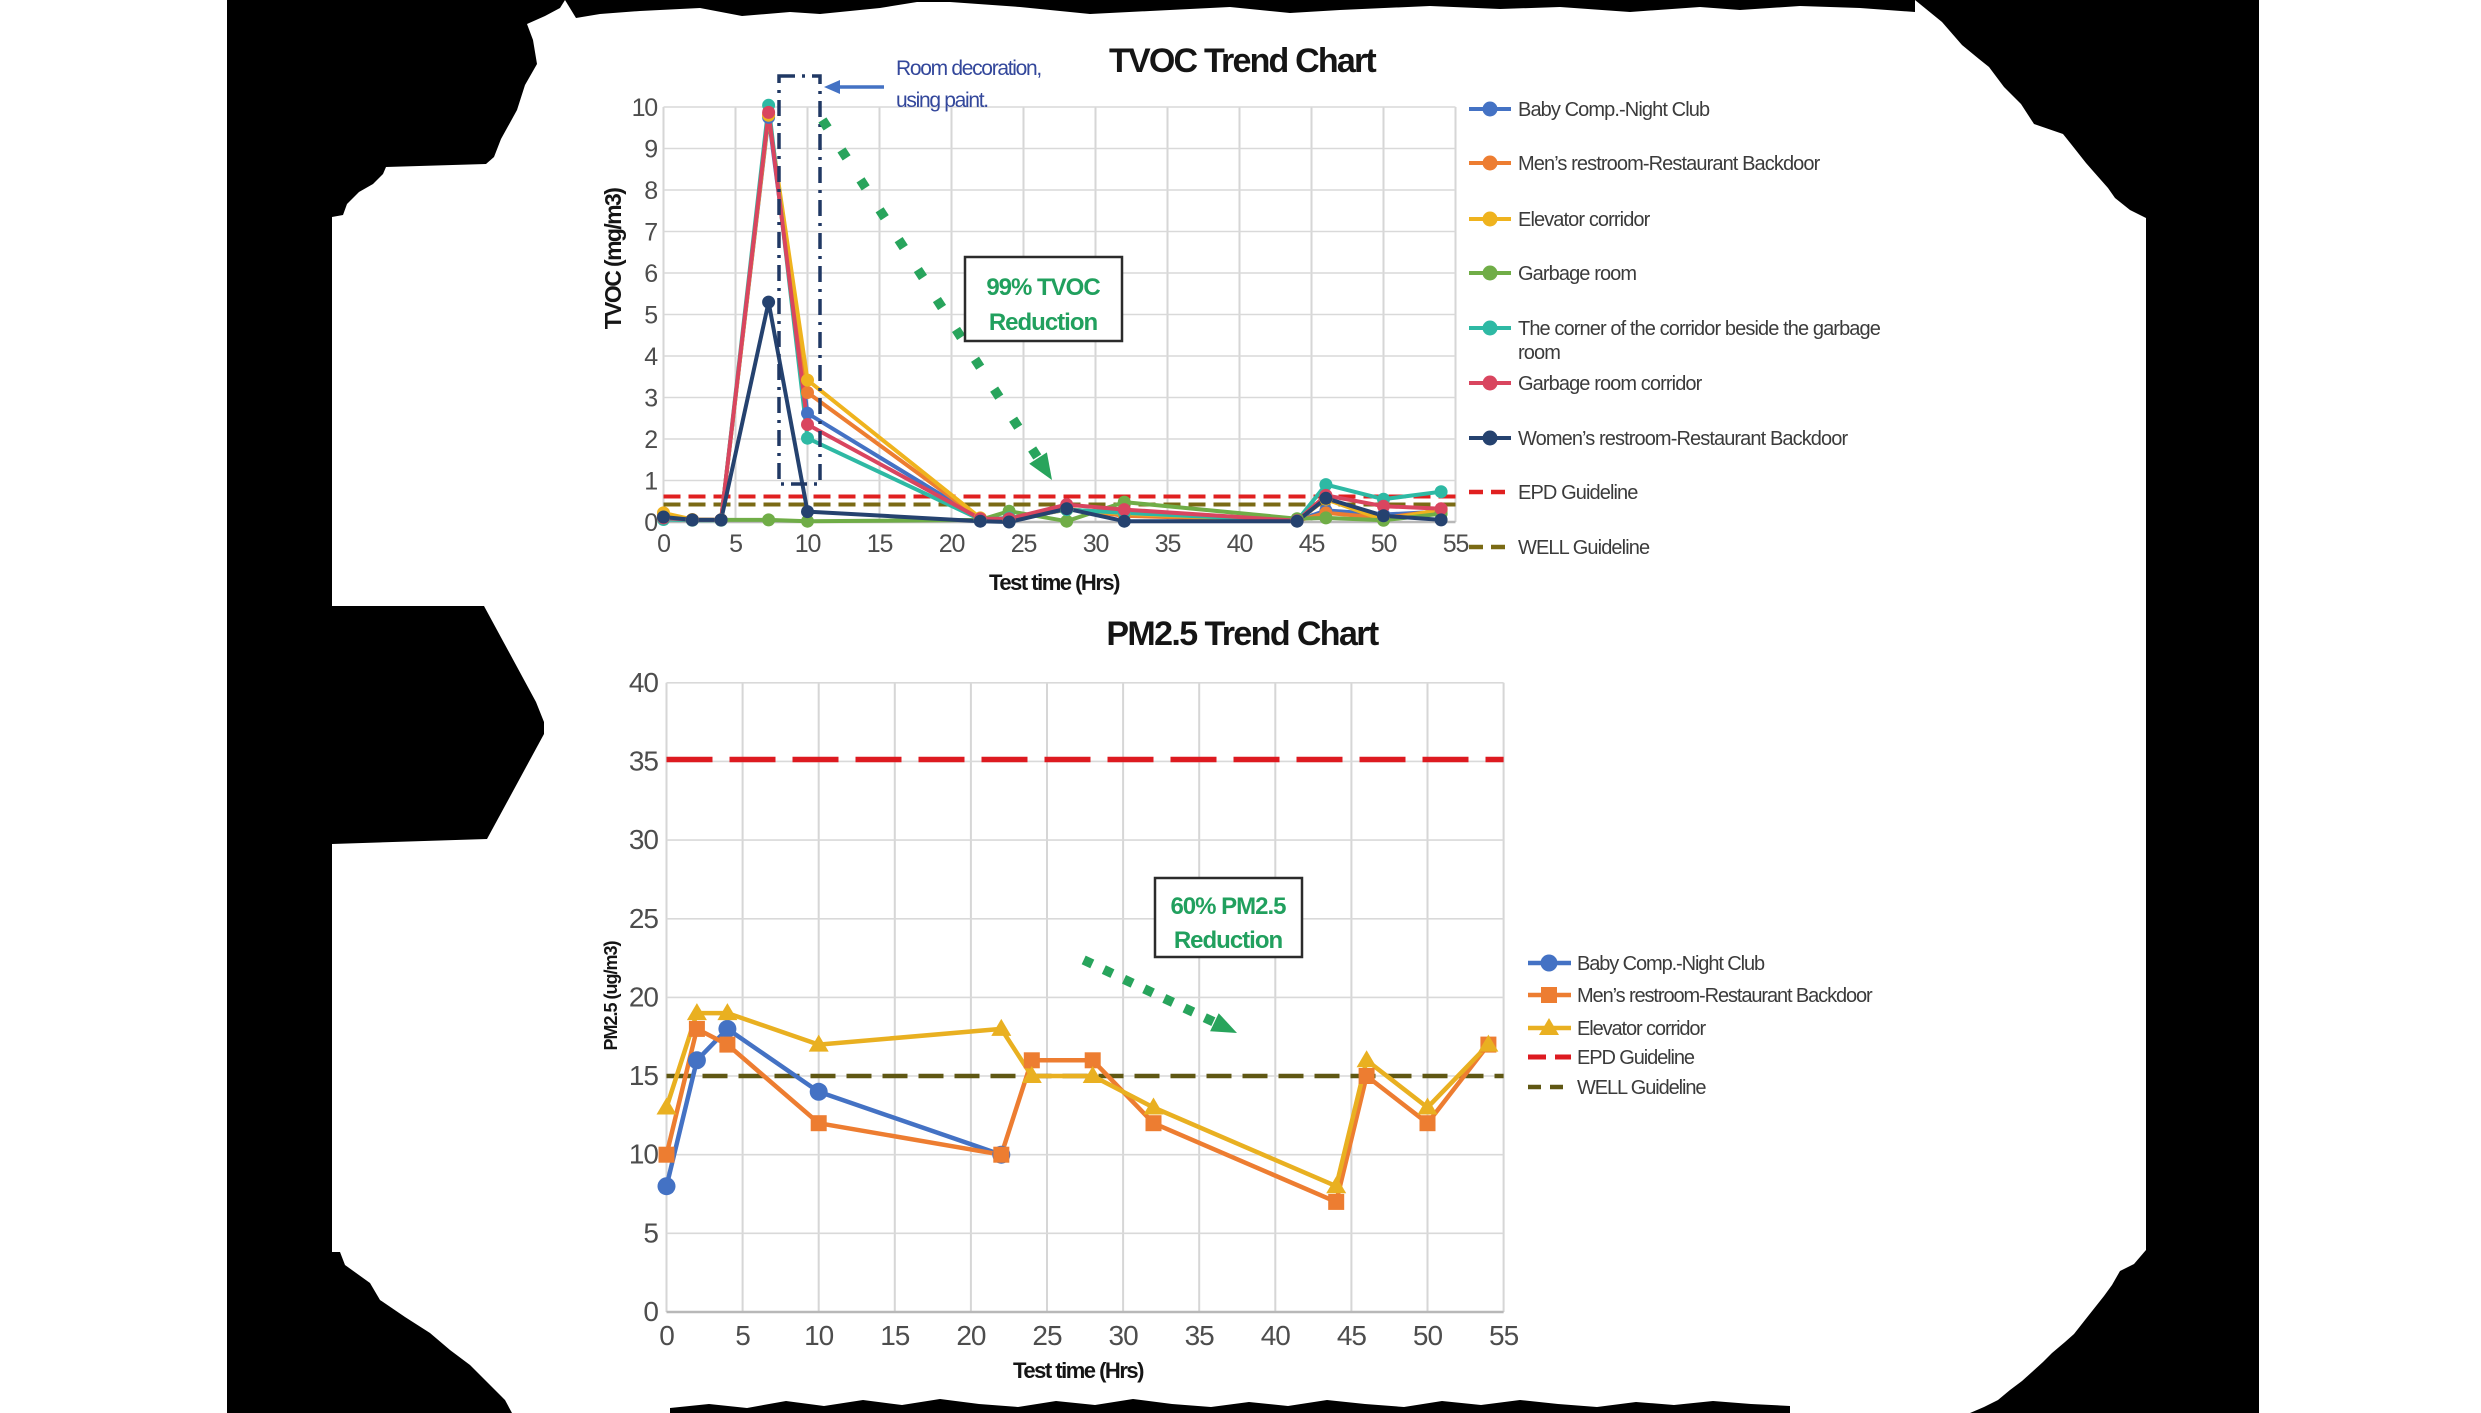 Image resolution: width=2481 pixels, height=1413 pixels. I want to click on svg-text: 2, so click(650, 440).